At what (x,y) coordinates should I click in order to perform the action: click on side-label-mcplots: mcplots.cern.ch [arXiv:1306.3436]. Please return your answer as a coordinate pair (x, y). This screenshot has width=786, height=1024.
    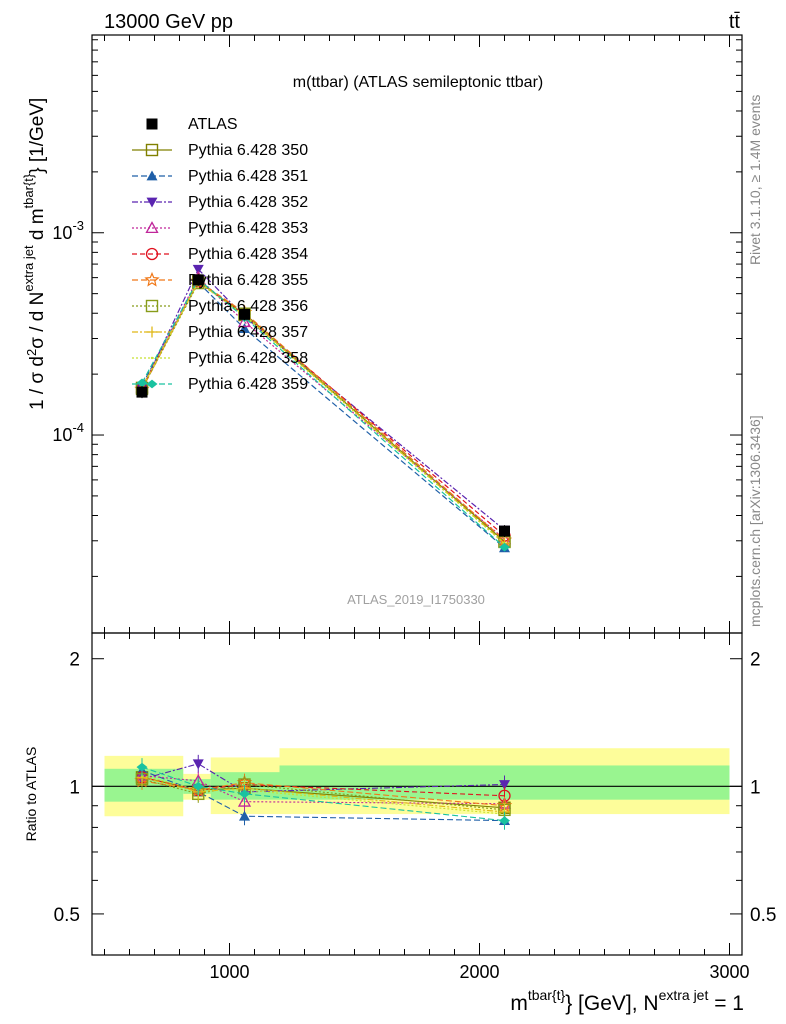
    Looking at the image, I should click on (755, 521).